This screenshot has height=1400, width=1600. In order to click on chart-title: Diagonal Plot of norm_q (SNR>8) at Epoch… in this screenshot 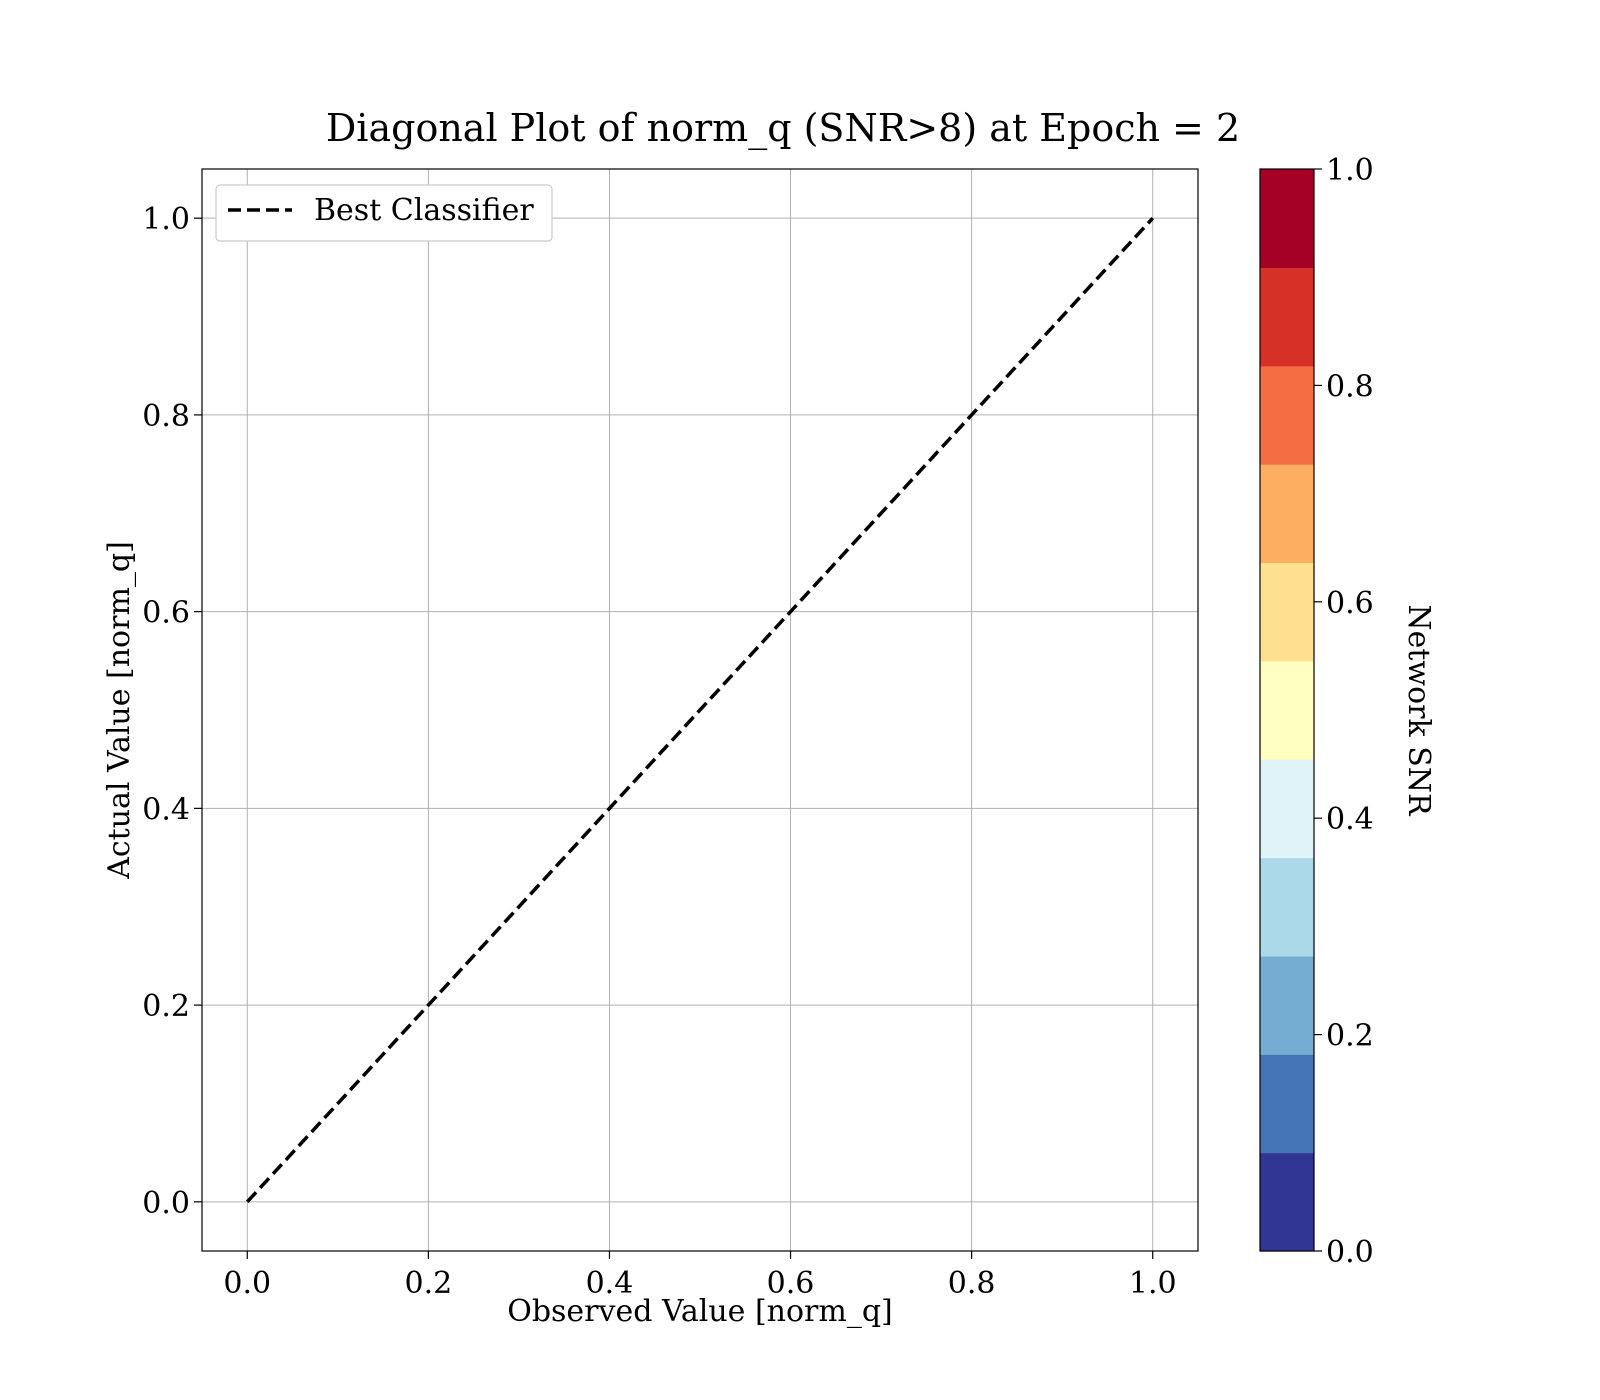, I will do `click(783, 128)`.